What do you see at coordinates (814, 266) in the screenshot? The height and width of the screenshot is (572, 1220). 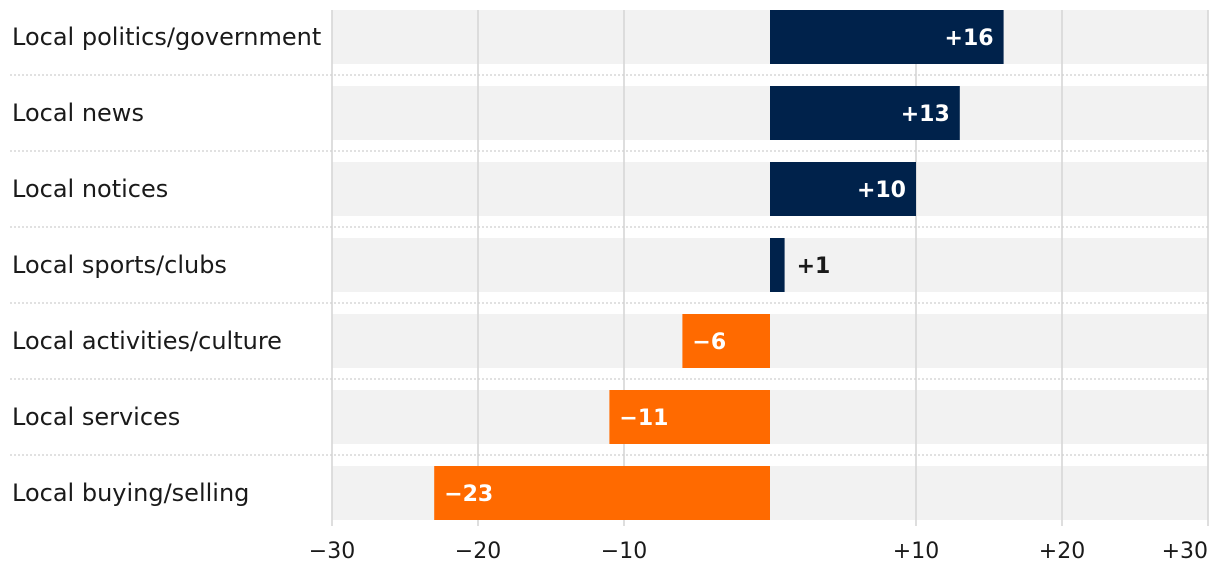 I see `value-label: +1` at bounding box center [814, 266].